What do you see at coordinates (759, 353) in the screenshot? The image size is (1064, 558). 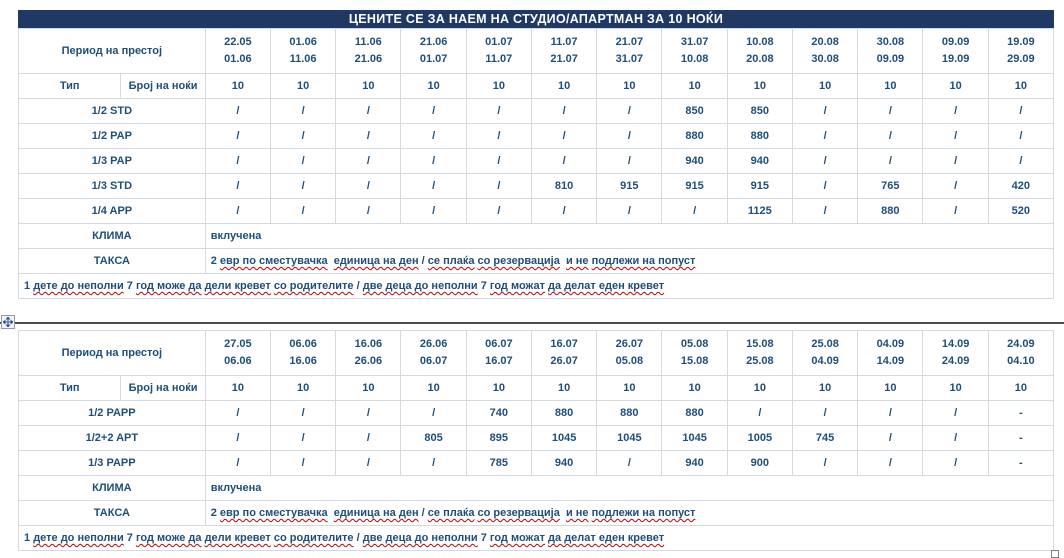 I see `date-range-cell: 15.08 25.08` at bounding box center [759, 353].